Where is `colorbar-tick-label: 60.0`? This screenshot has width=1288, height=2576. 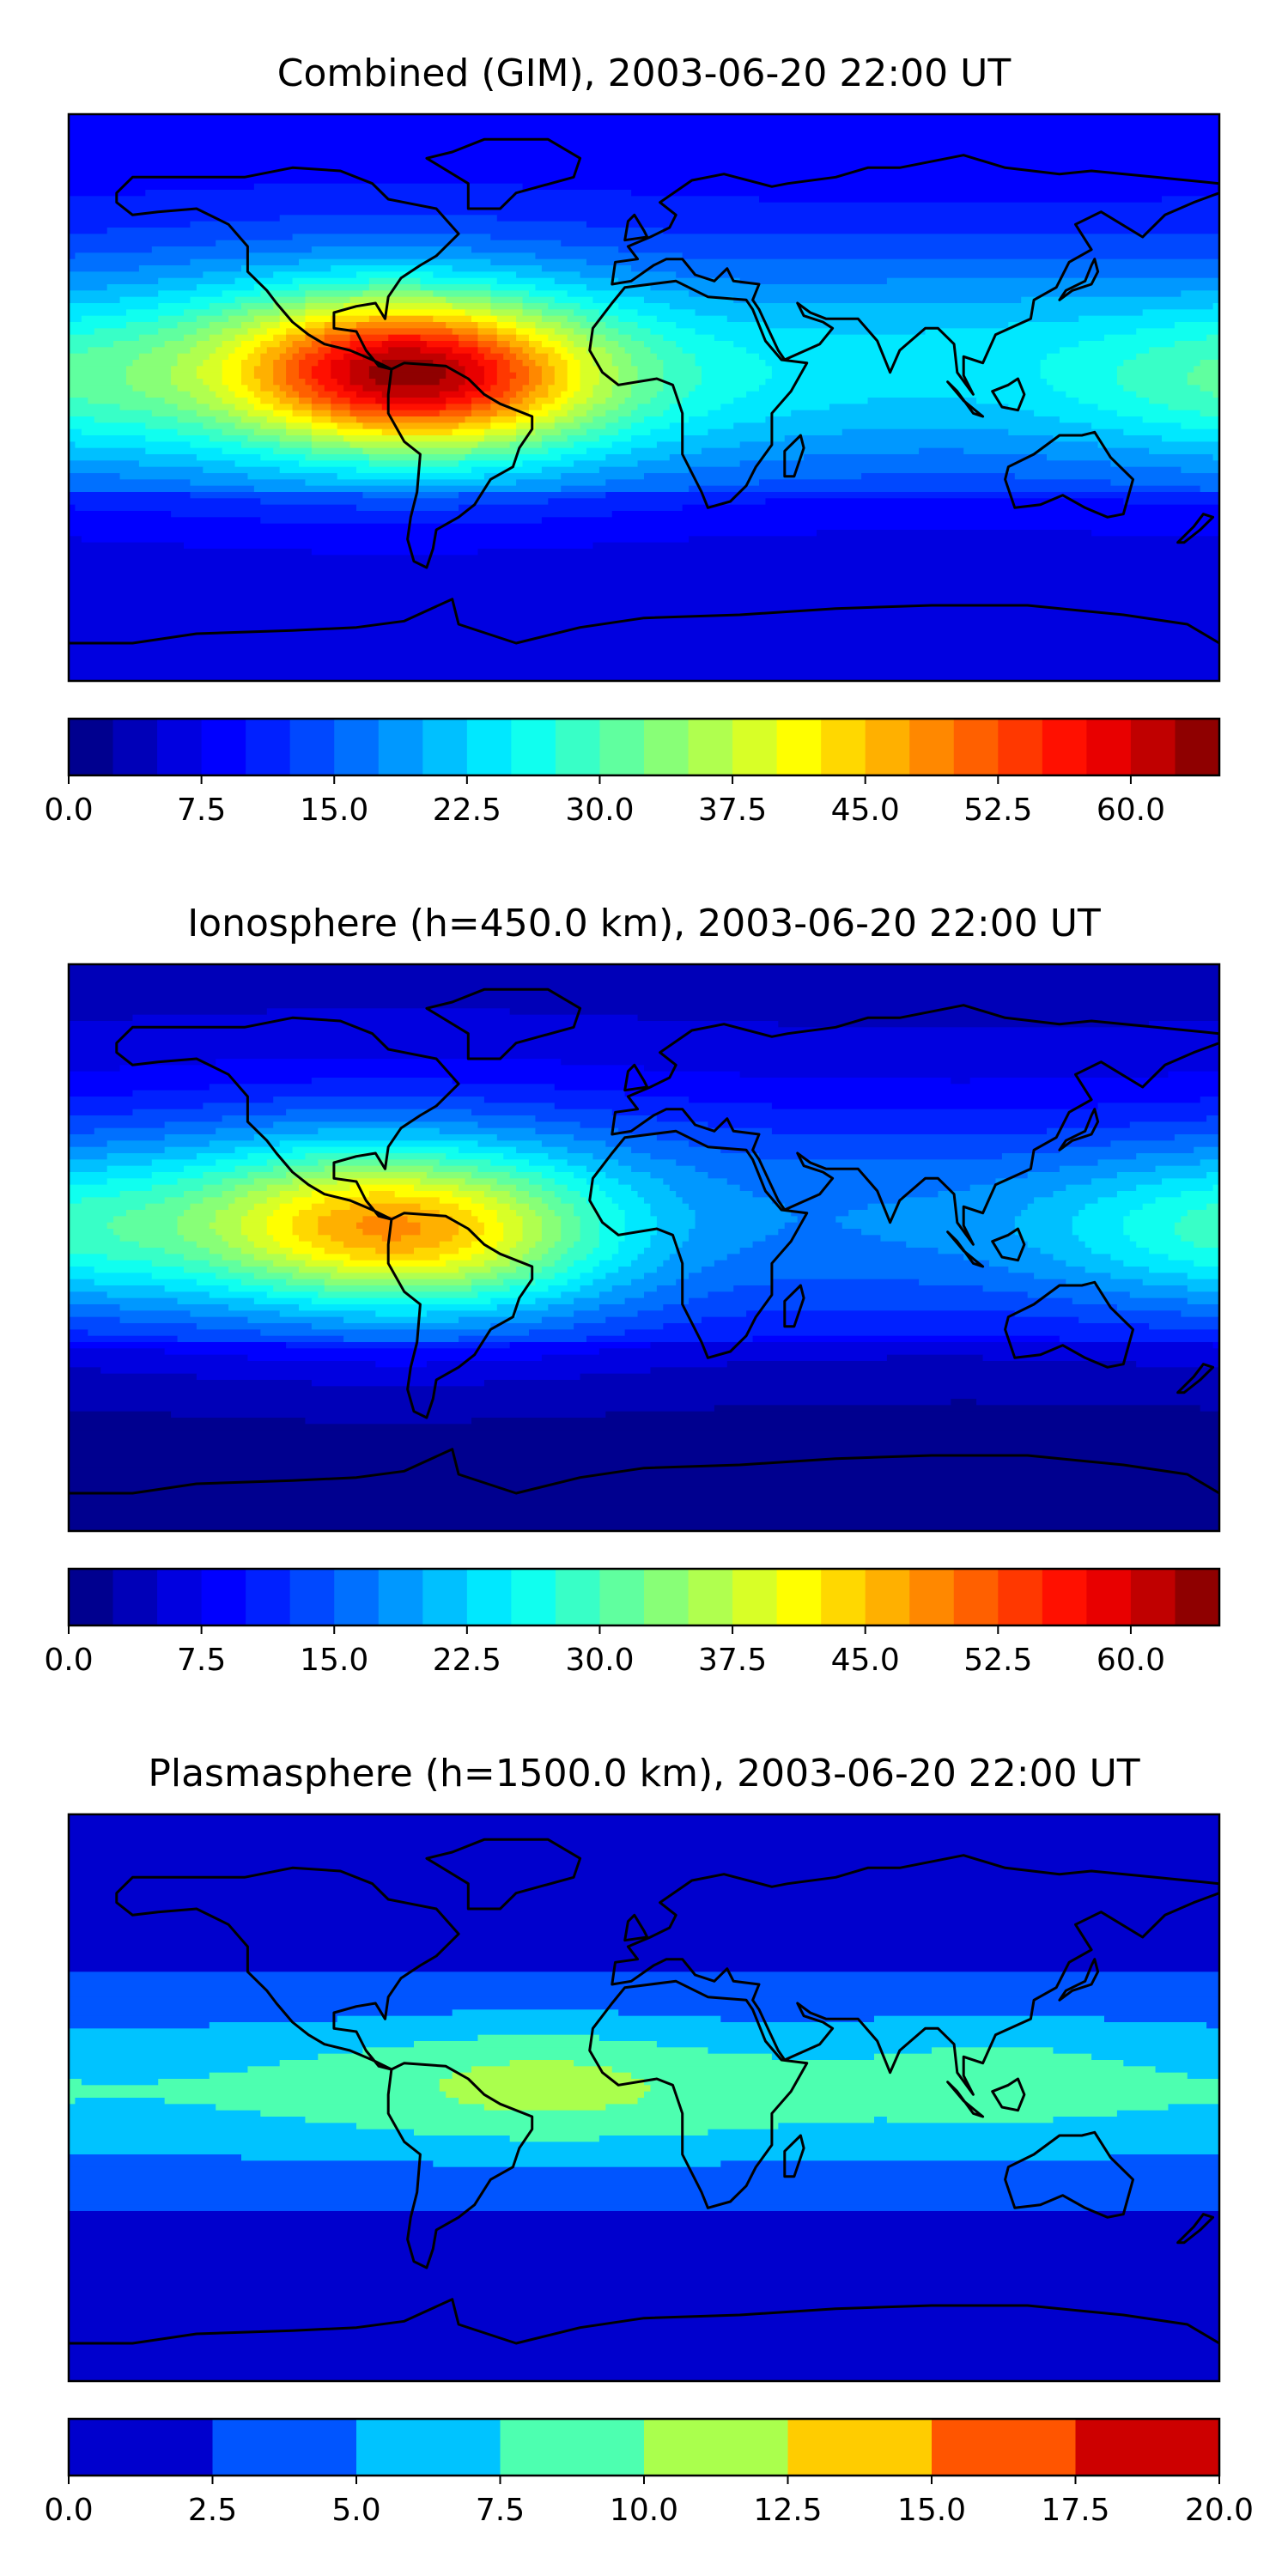
colorbar-tick-label: 60.0 is located at coordinates (1131, 1660).